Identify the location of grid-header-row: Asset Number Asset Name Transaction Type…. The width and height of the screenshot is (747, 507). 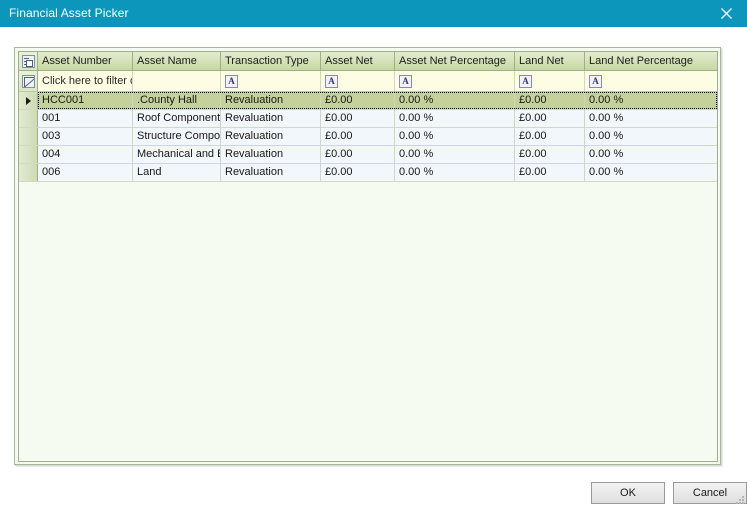
(368, 61).